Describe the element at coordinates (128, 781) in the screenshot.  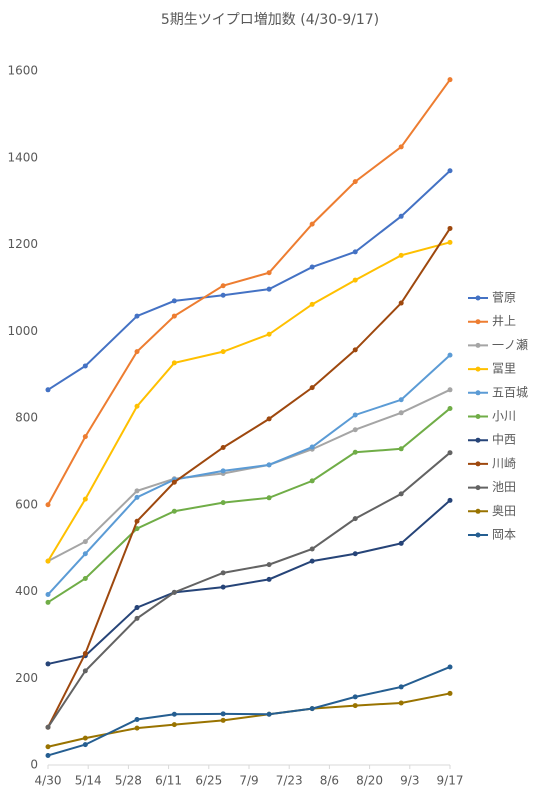
I see `x-tick-label: 5/28` at that location.